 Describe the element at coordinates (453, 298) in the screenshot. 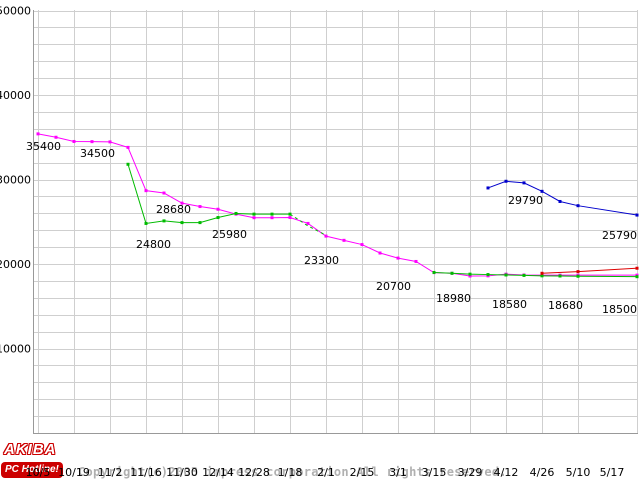

I see `point-label: 18980` at that location.